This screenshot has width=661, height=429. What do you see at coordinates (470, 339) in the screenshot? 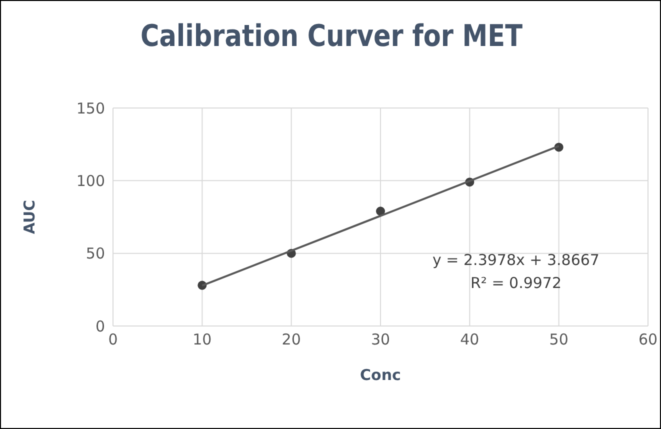
I see `x-tick-label: 40` at bounding box center [470, 339].